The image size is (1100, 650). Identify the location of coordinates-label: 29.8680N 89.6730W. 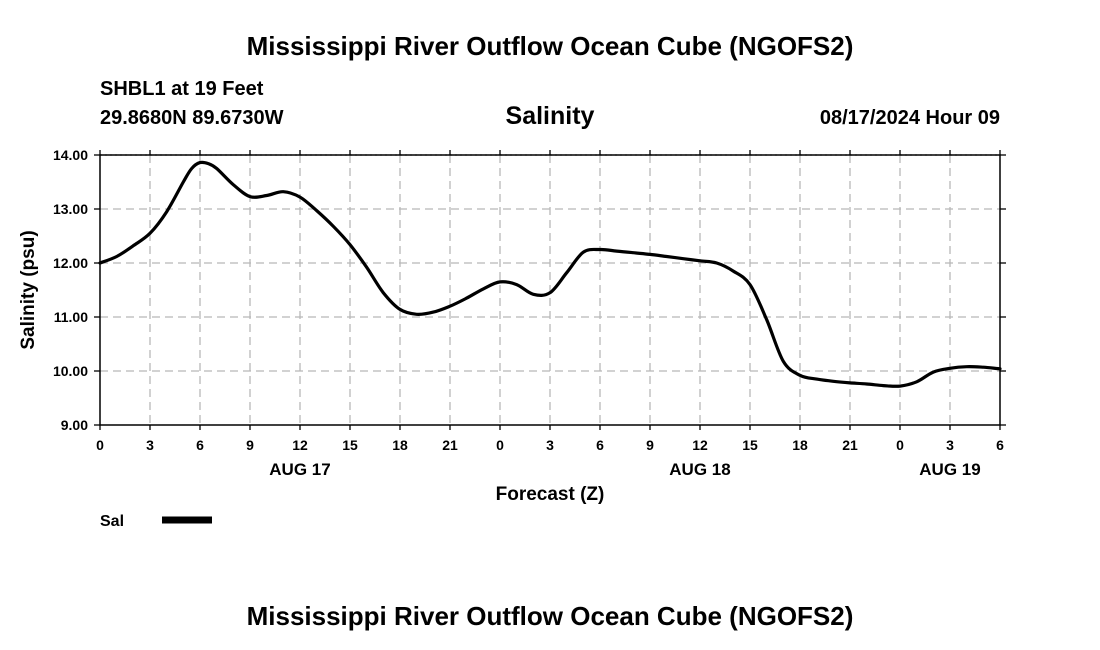
(192, 118).